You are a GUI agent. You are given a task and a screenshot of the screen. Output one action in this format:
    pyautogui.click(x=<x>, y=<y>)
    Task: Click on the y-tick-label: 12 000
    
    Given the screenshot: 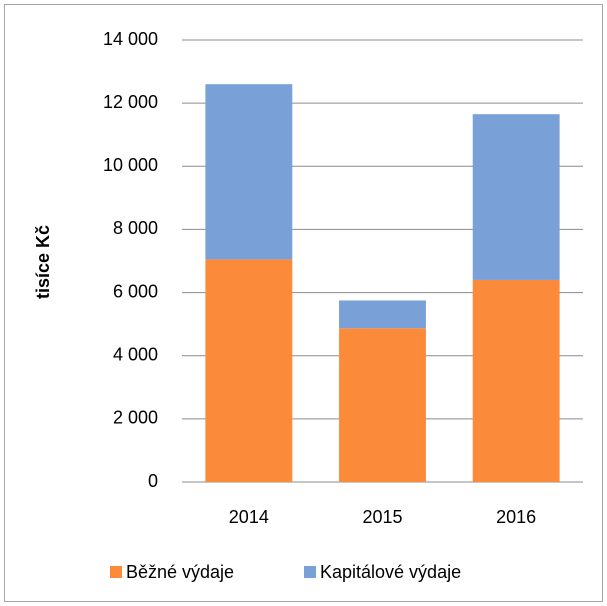 What is the action you would take?
    pyautogui.click(x=130, y=102)
    